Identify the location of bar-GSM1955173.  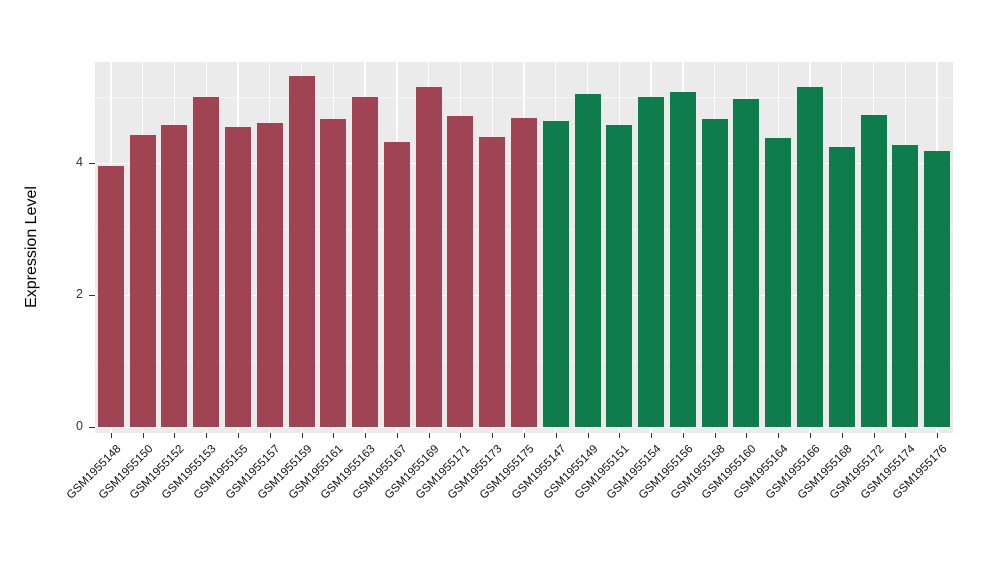
(492, 281).